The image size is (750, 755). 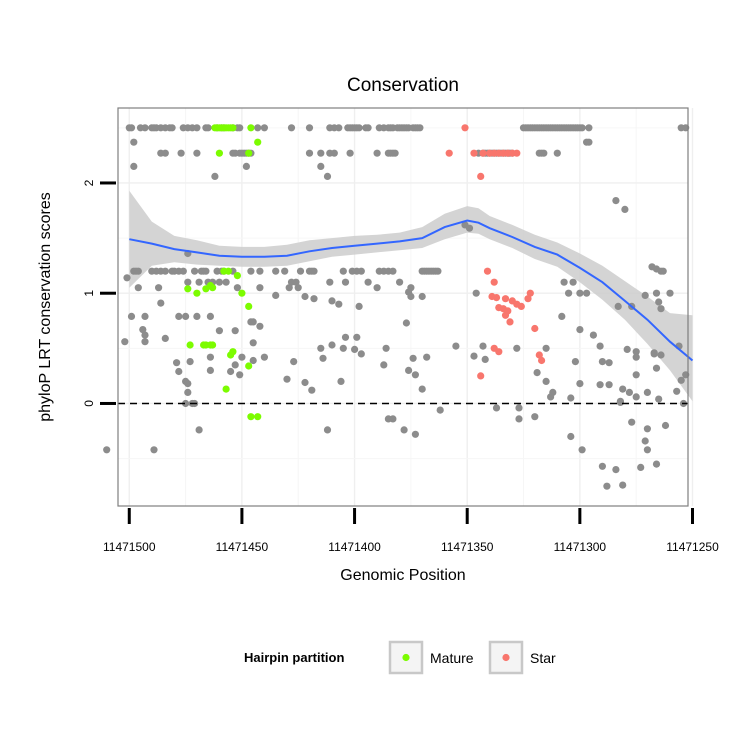 What do you see at coordinates (89, 182) in the screenshot?
I see `y-tick-label: 2` at bounding box center [89, 182].